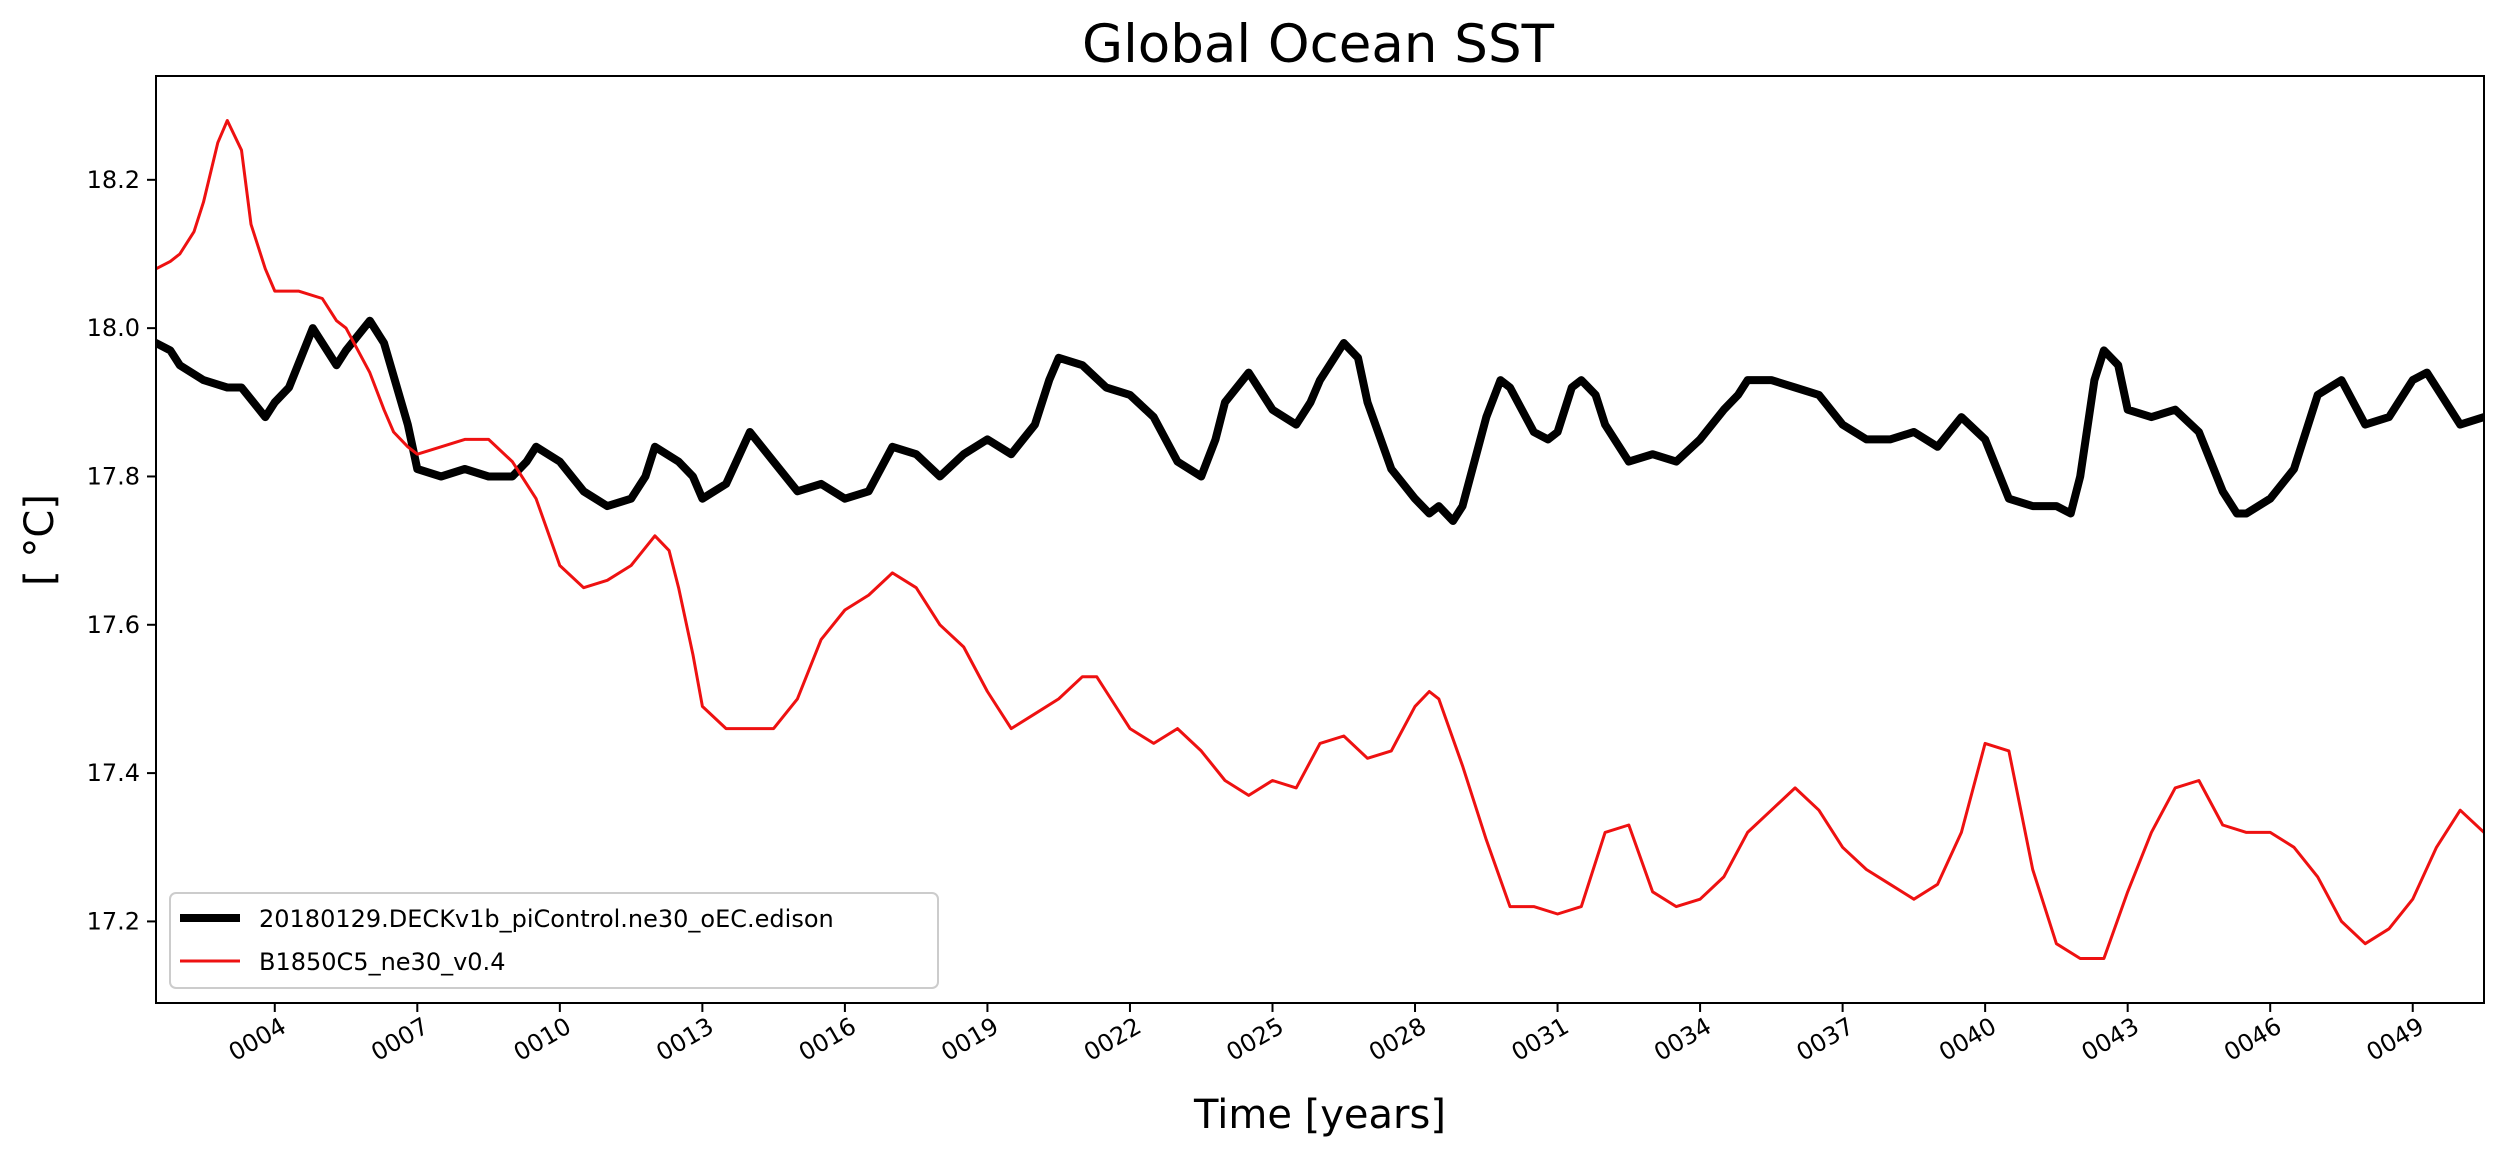  Describe the element at coordinates (1318, 44) in the screenshot. I see `chart-title: Global Ocean SST` at that location.